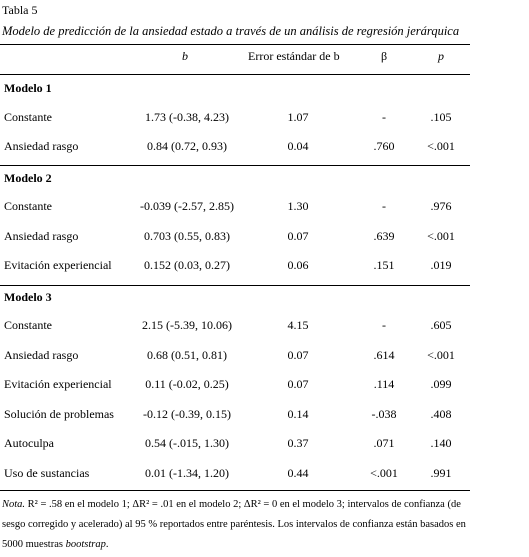  What do you see at coordinates (441, 265) in the screenshot?
I see `m2-row3-p: .019` at bounding box center [441, 265].